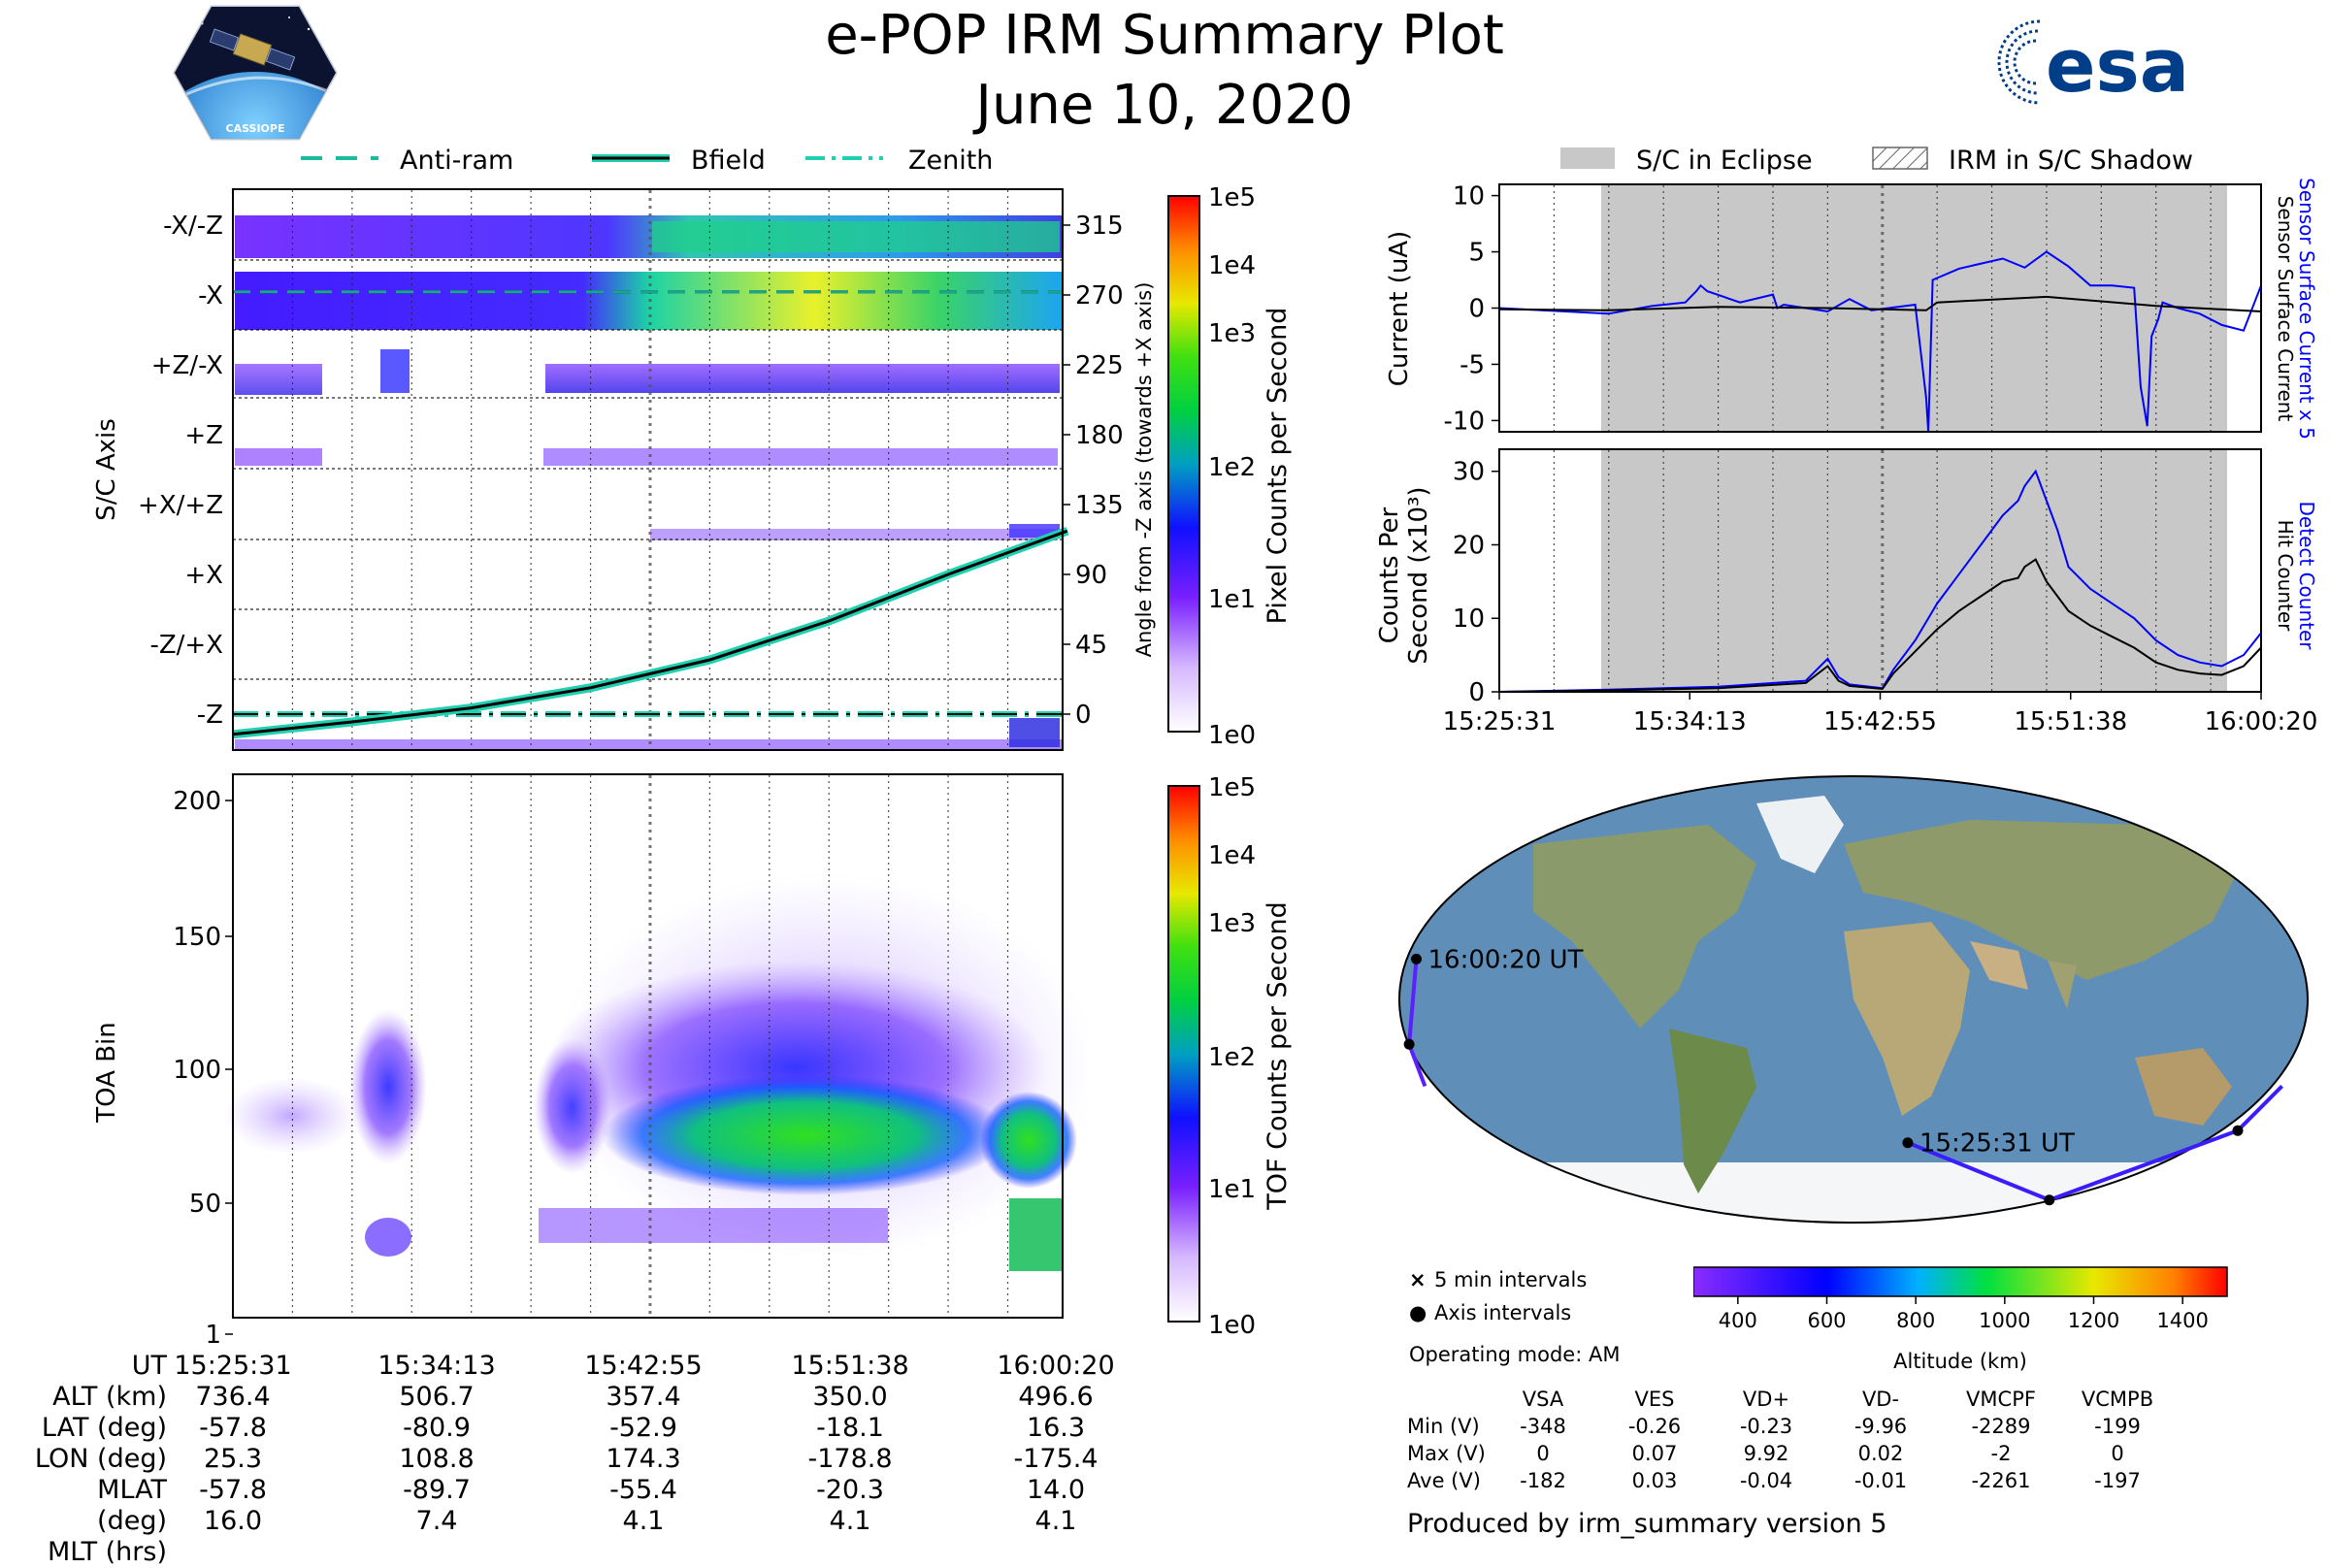 The height and width of the screenshot is (1568, 2329). I want to click on hit-ytick-label: 20, so click(1469, 545).